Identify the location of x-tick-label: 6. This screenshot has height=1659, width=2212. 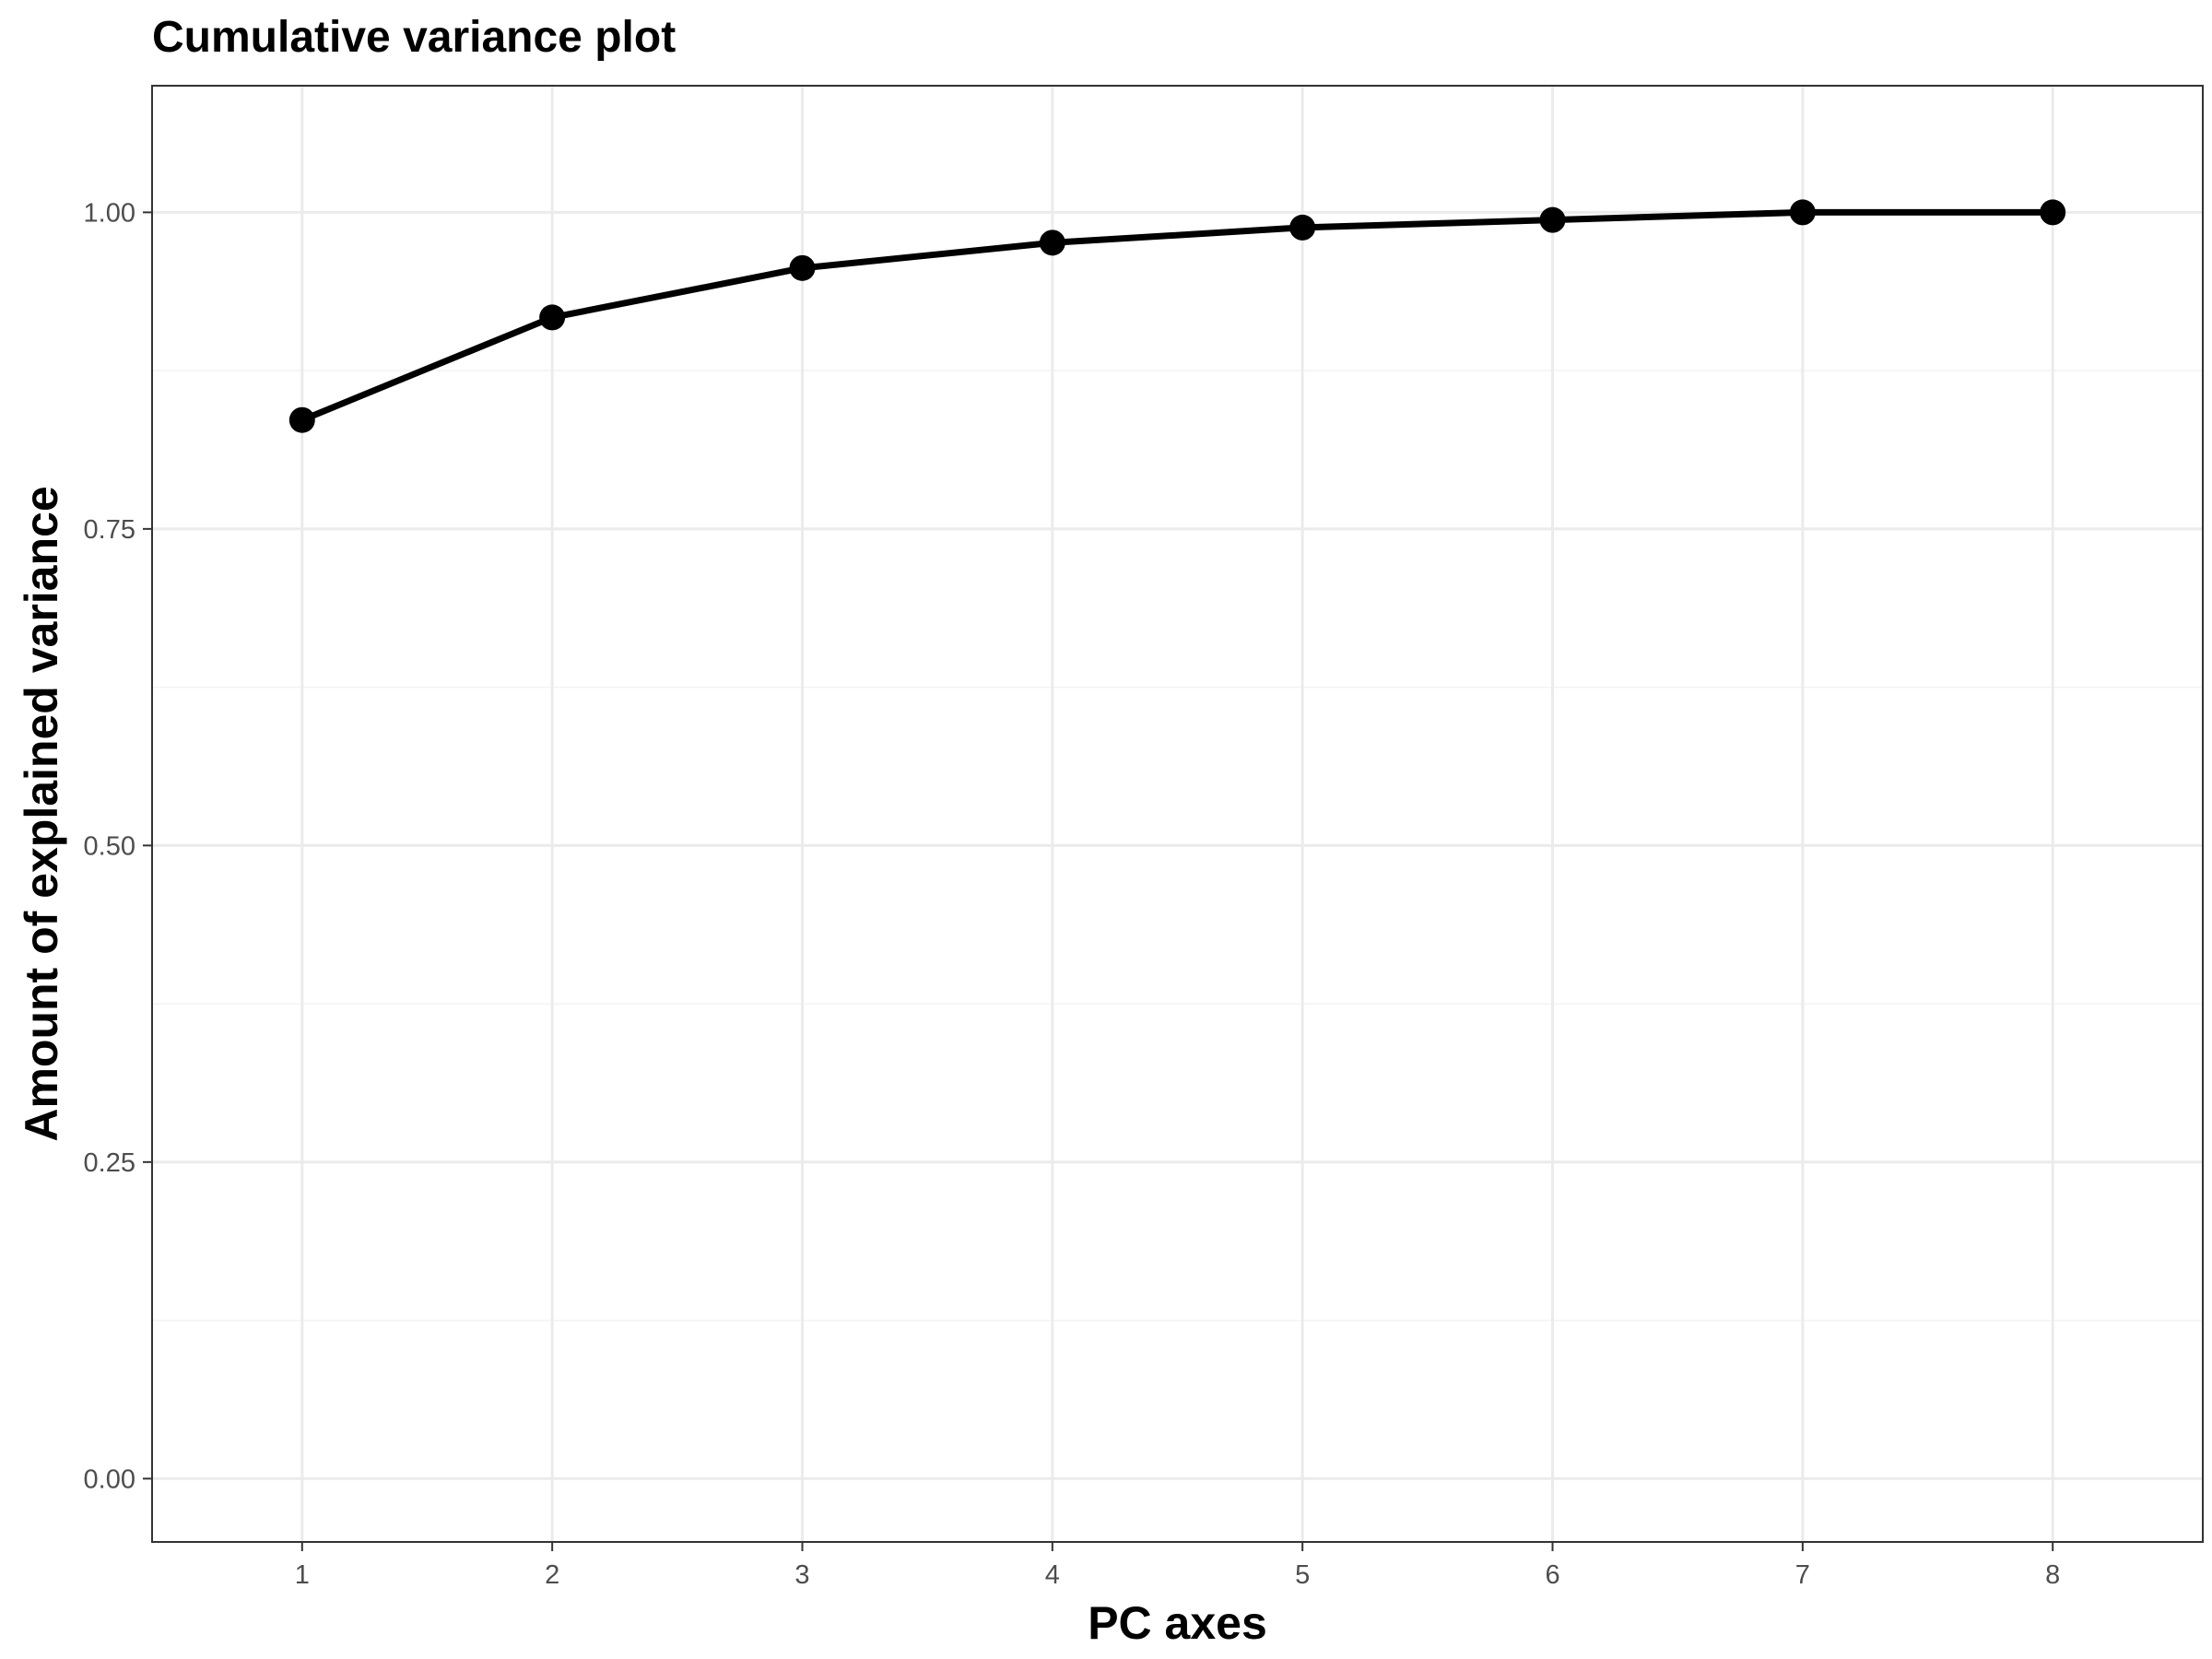
(1552, 1575).